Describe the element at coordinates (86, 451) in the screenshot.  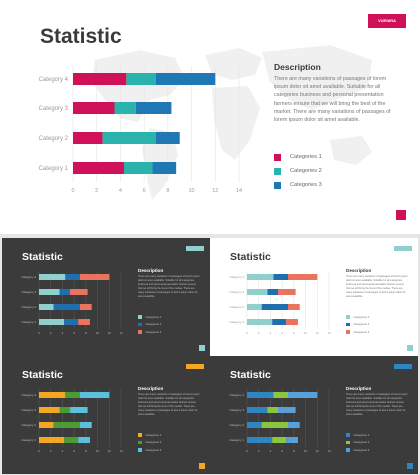
I see `x-tick-label: 8` at that location.